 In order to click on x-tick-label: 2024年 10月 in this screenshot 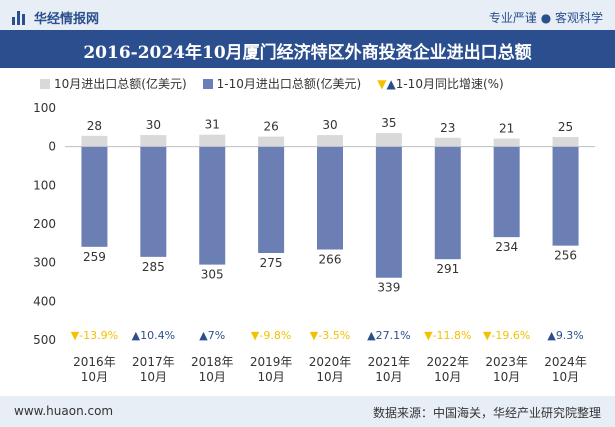, I will do `click(565, 369)`.